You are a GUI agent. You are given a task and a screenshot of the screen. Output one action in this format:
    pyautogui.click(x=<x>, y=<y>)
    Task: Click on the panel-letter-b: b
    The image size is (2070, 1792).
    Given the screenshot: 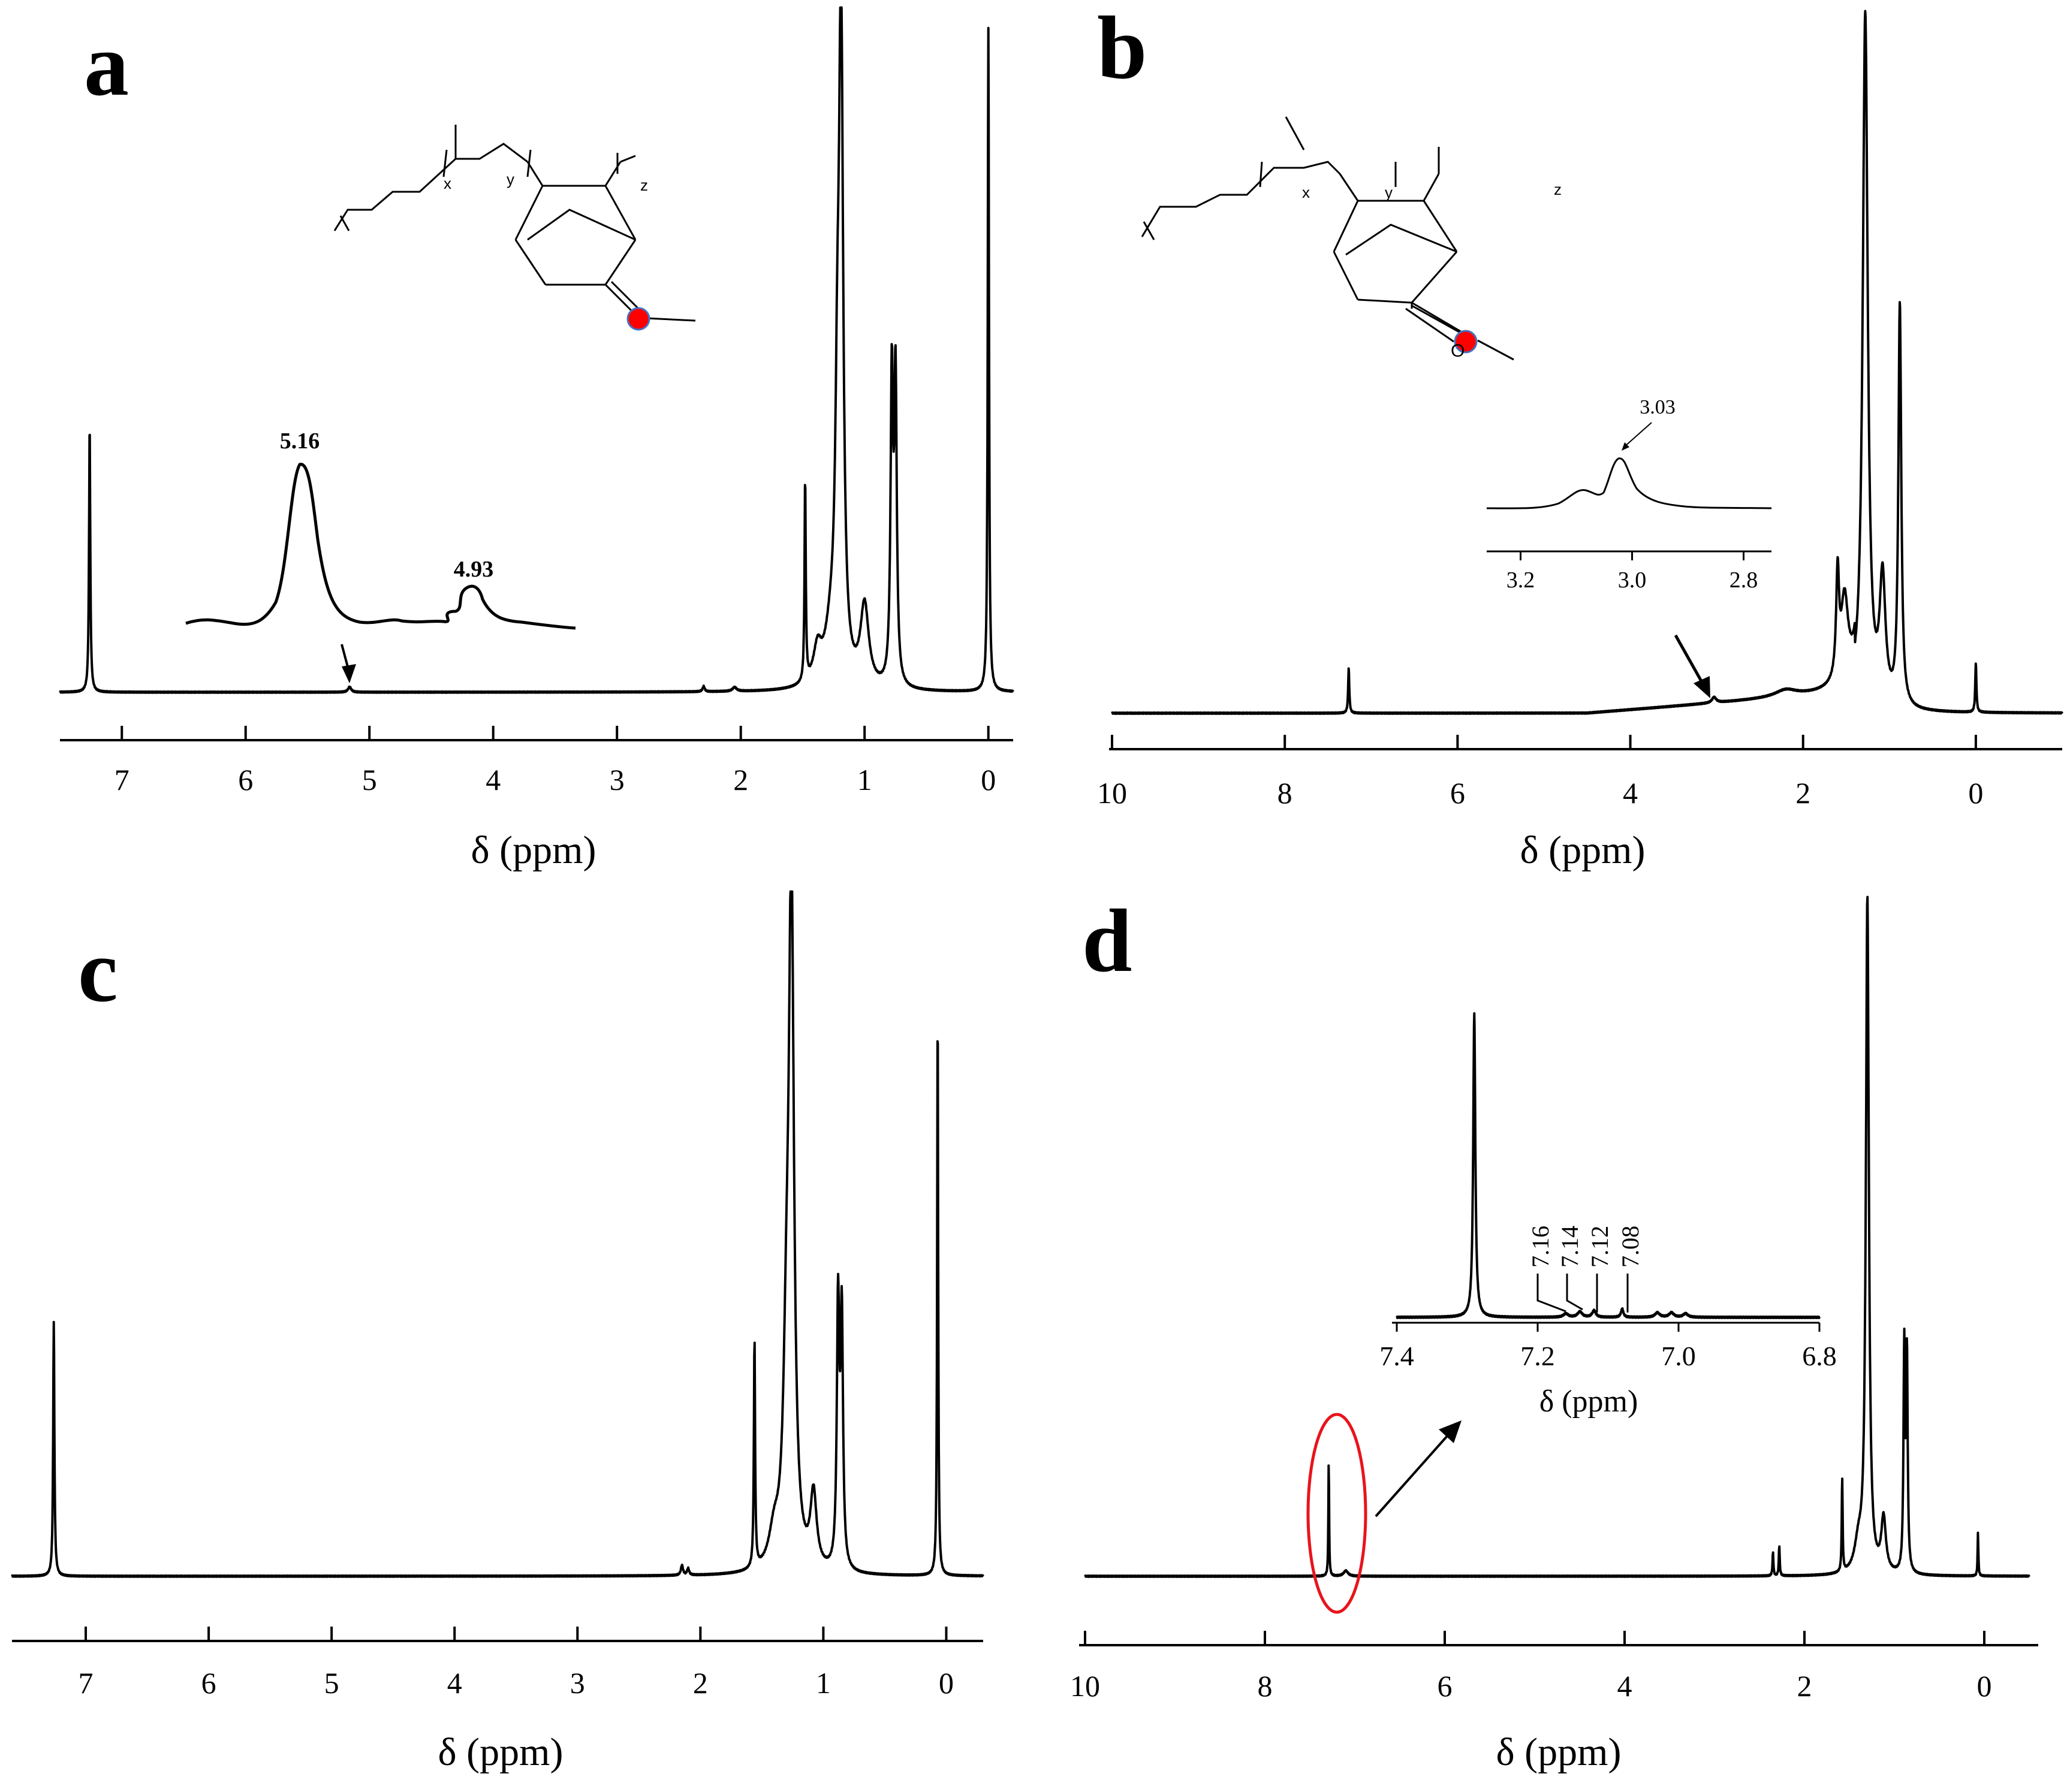 What is the action you would take?
    pyautogui.click(x=1122, y=49)
    